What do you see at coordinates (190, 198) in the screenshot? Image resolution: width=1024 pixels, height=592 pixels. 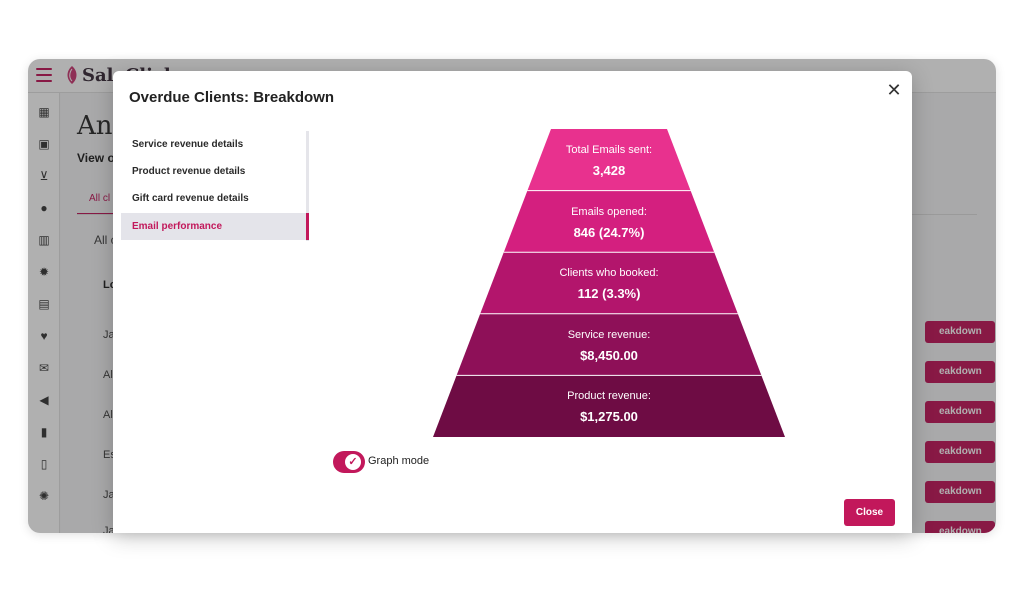 I see `menu-item-gift-card-revenue: Gift card revenue details` at bounding box center [190, 198].